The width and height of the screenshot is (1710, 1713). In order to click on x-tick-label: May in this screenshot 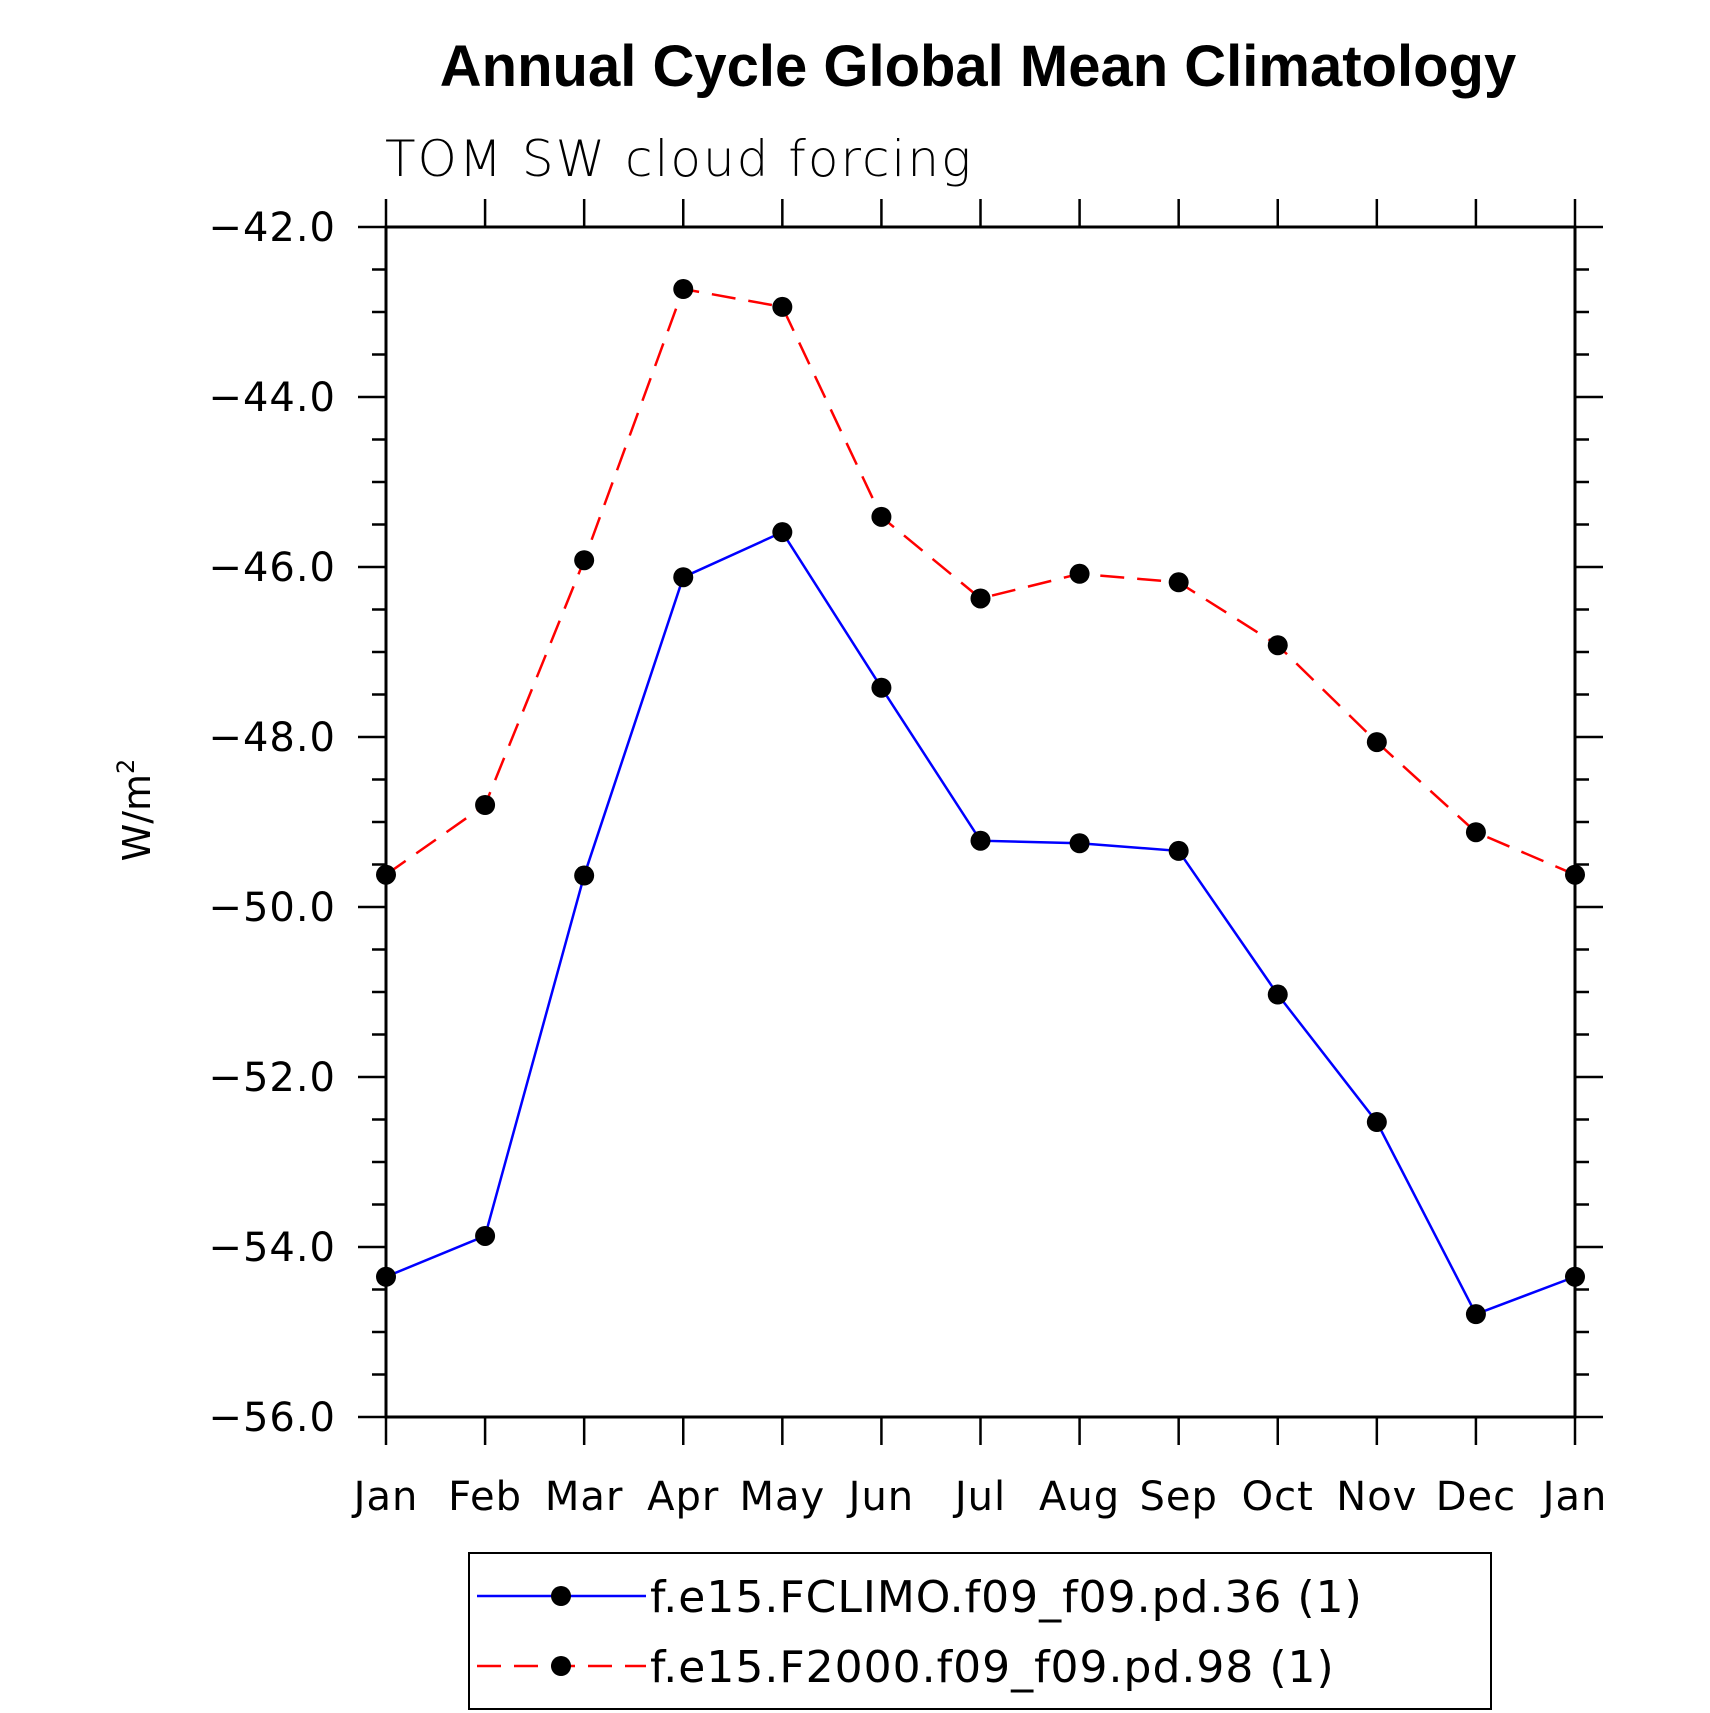, I will do `click(782, 1497)`.